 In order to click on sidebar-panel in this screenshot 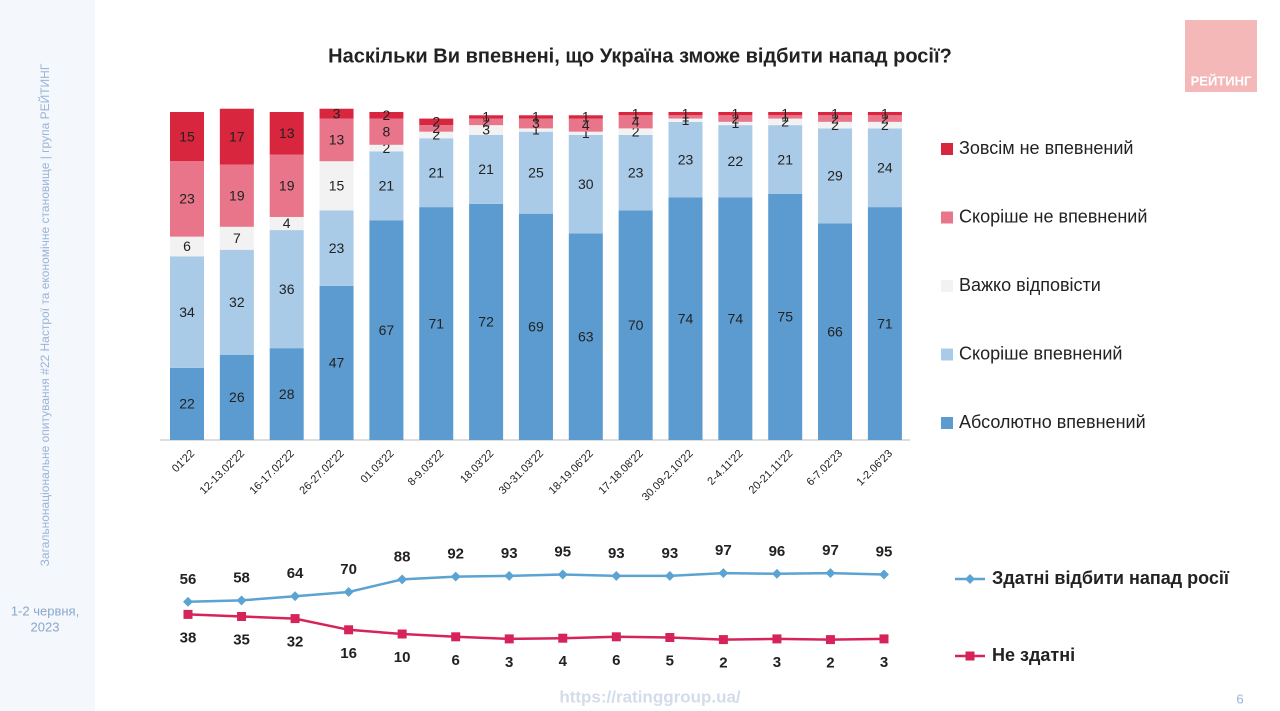, I will do `click(47, 355)`.